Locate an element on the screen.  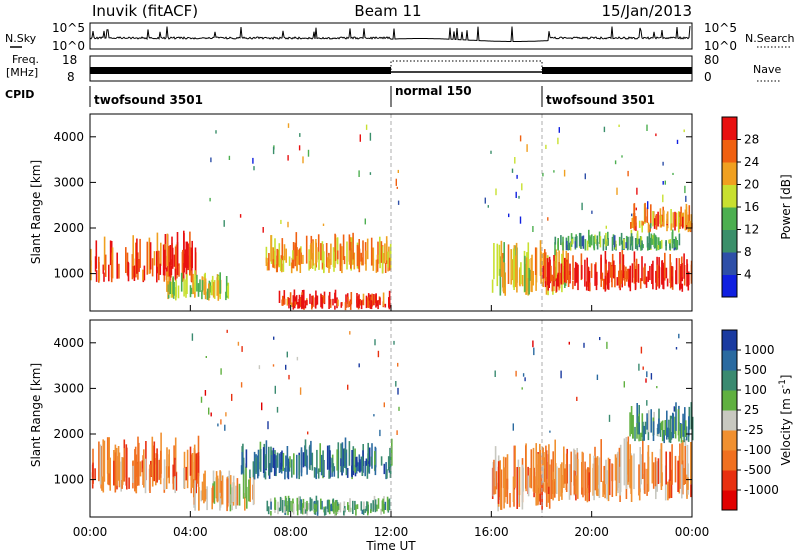
colorbar-tick-label: 16 is located at coordinates (751, 207).